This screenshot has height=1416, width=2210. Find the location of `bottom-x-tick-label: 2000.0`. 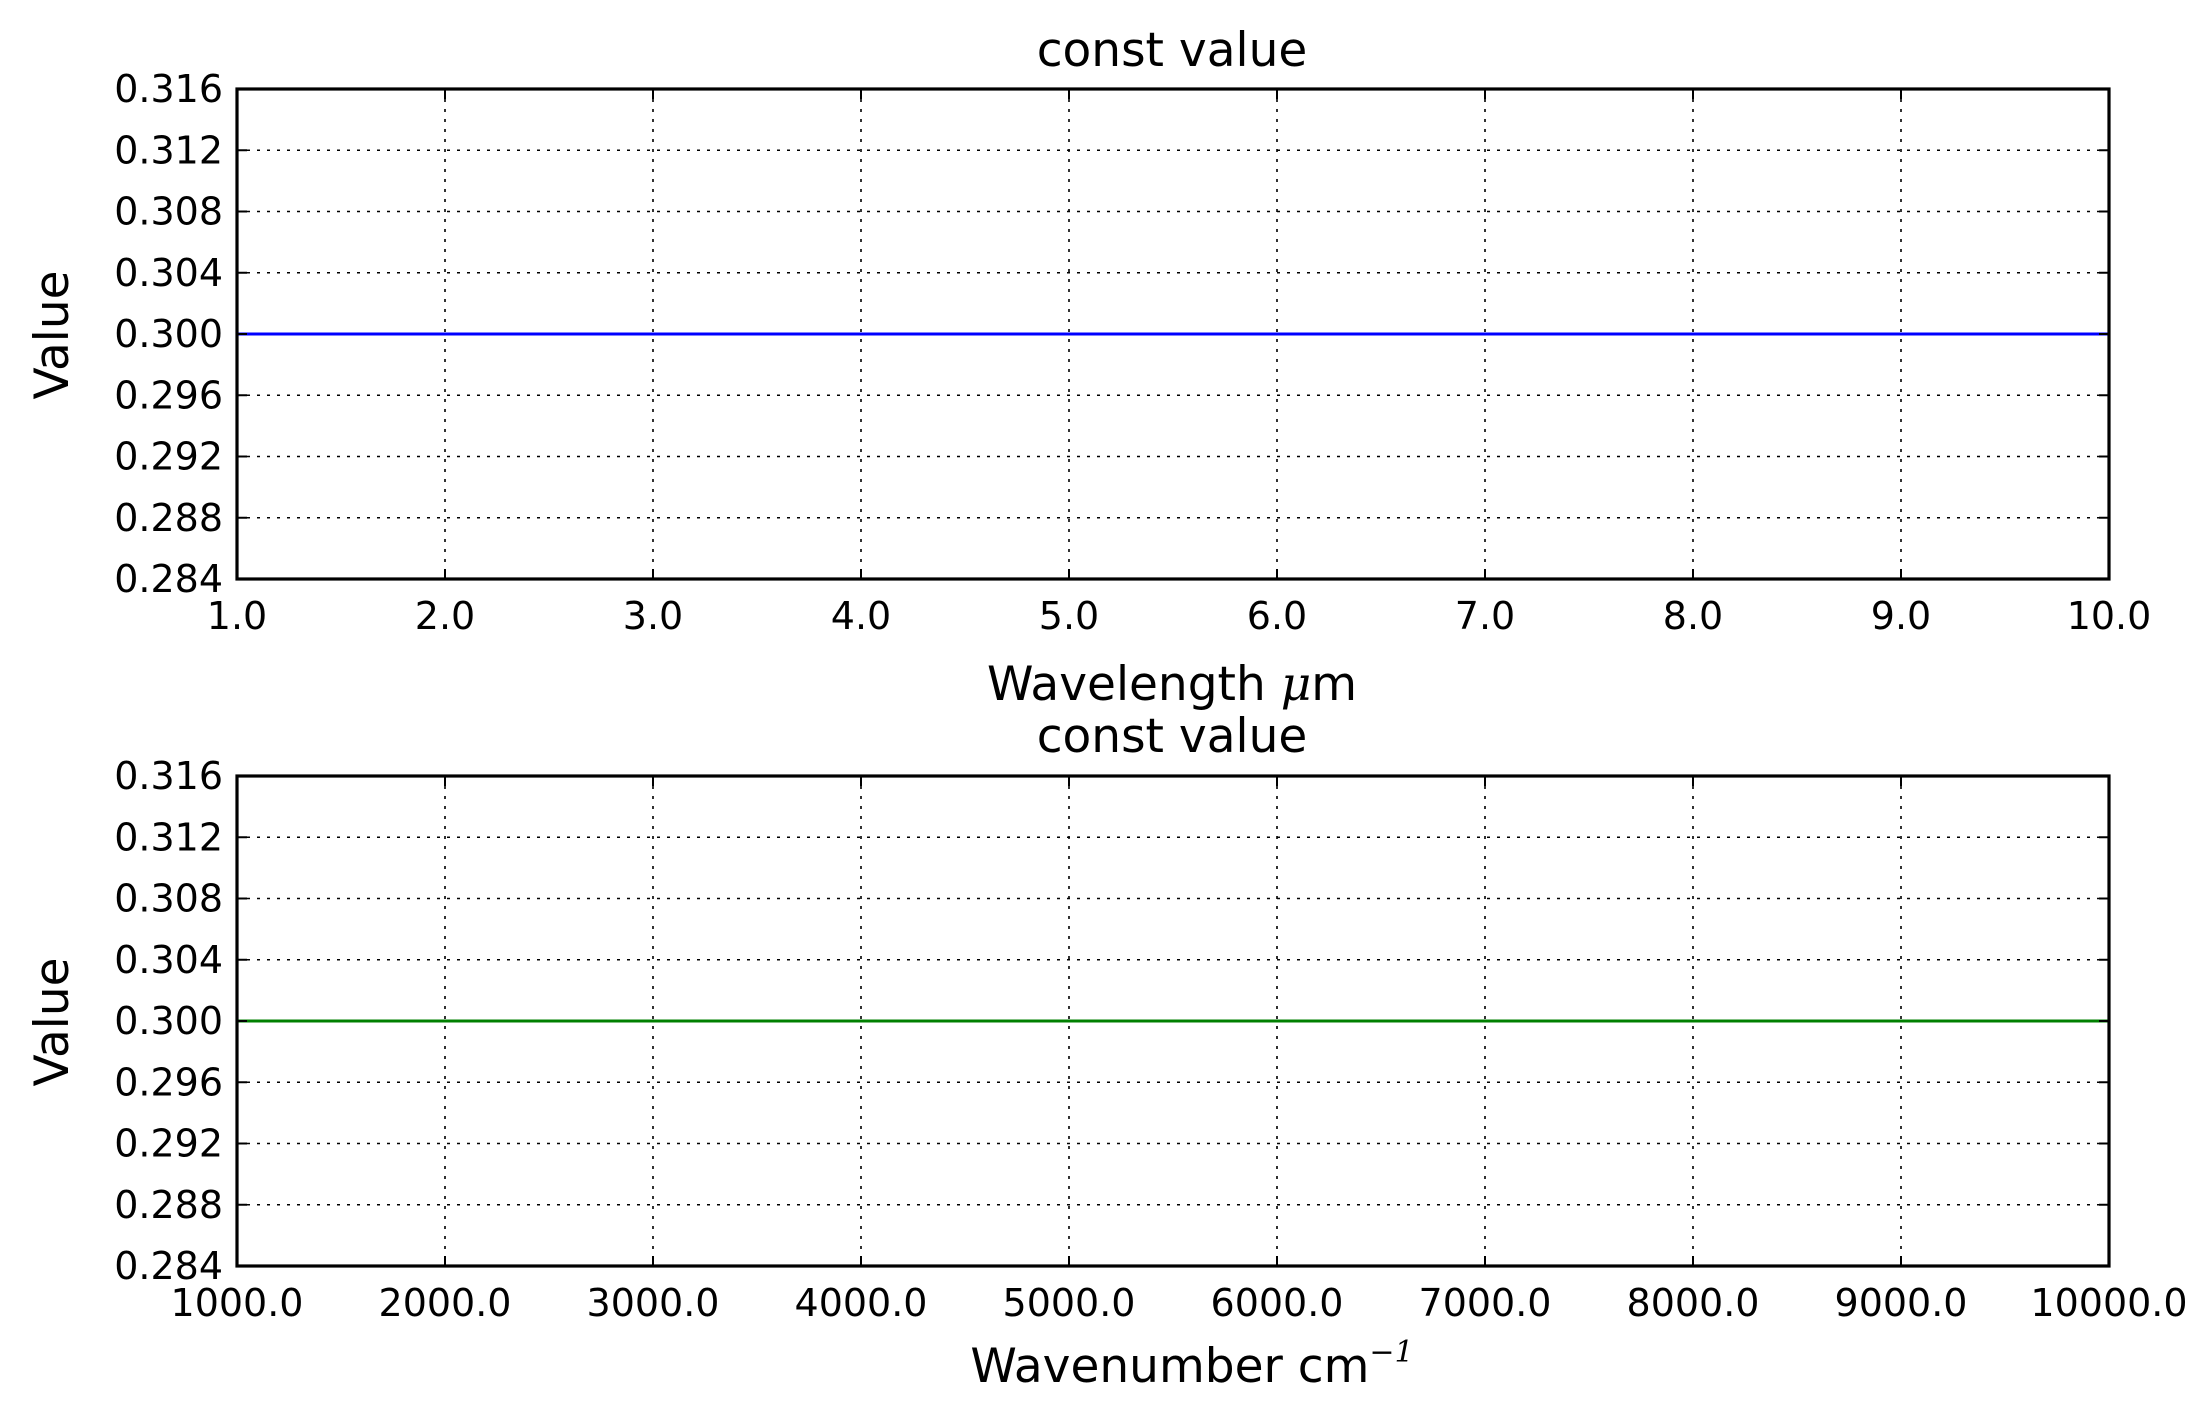

bottom-x-tick-label: 2000.0 is located at coordinates (445, 1303).